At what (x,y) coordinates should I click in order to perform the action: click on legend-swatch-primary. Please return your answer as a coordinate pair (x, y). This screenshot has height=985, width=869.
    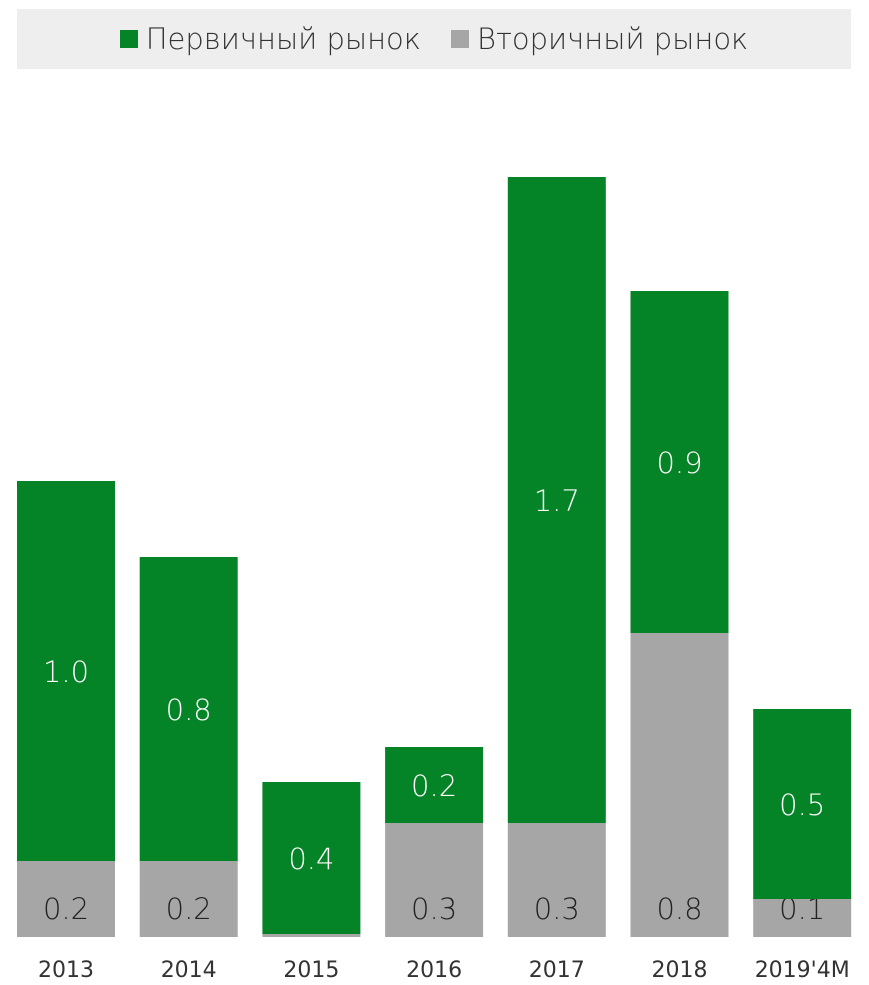
    Looking at the image, I should click on (128, 39).